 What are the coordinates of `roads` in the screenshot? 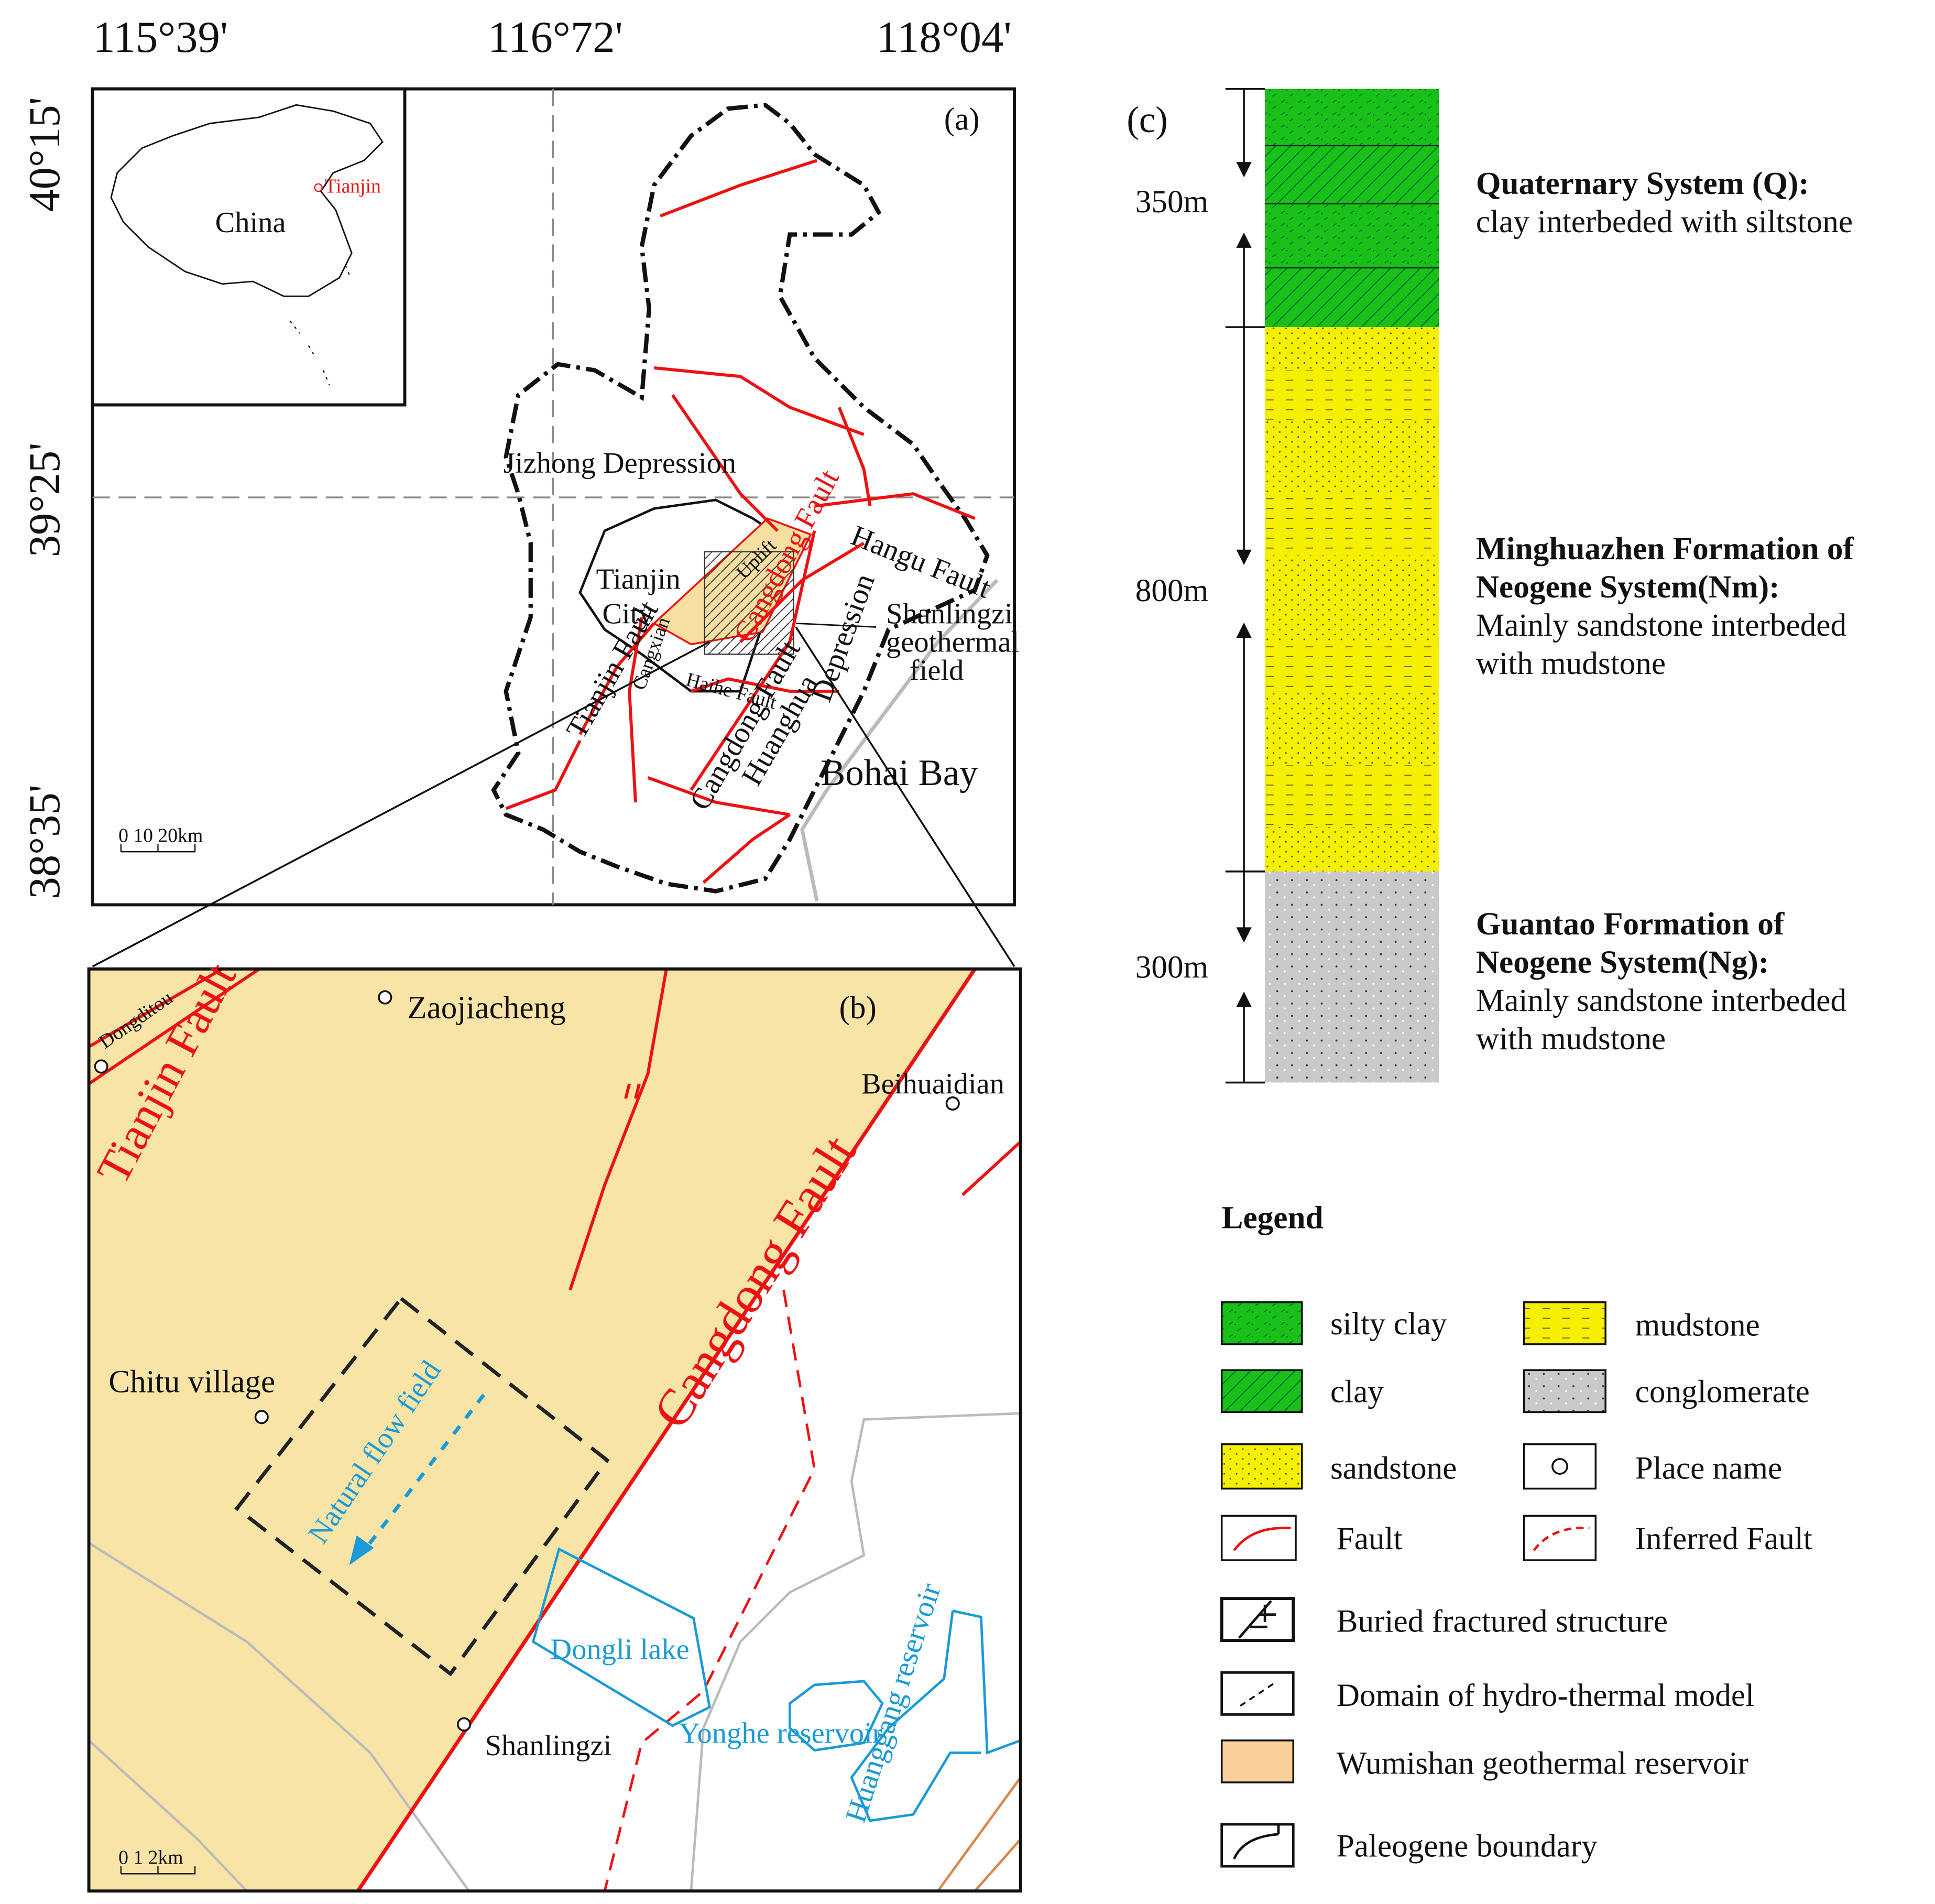 It's located at (555, 1652).